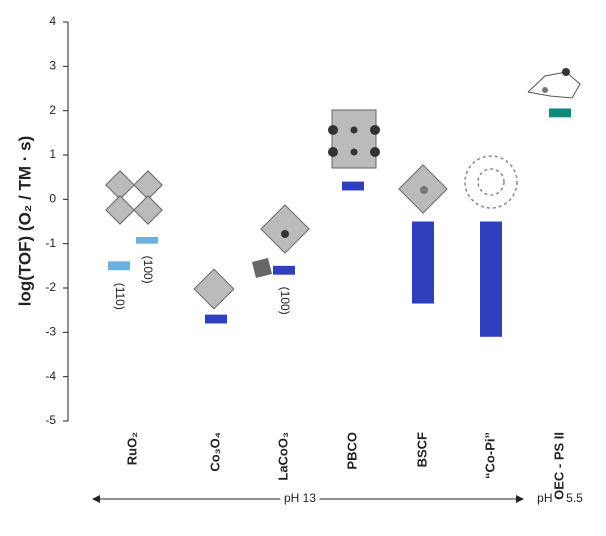  I want to click on y-tick-label: -3, so click(50, 332).